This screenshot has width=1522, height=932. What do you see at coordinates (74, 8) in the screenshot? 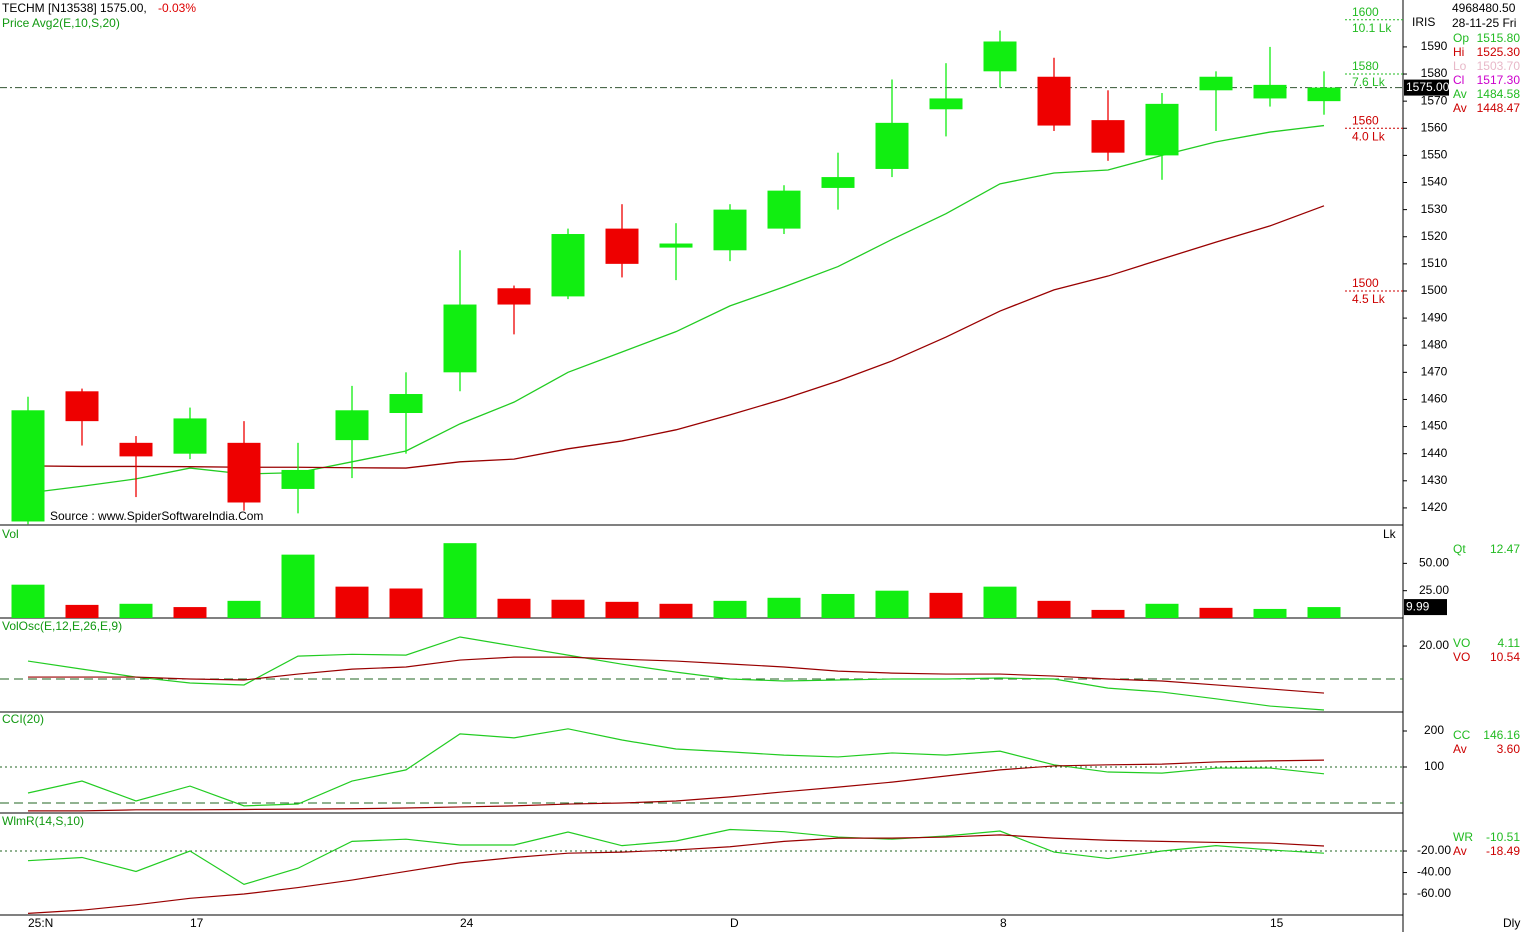
I see `chart-title: TECHM [N13538] 1575.00,` at bounding box center [74, 8].